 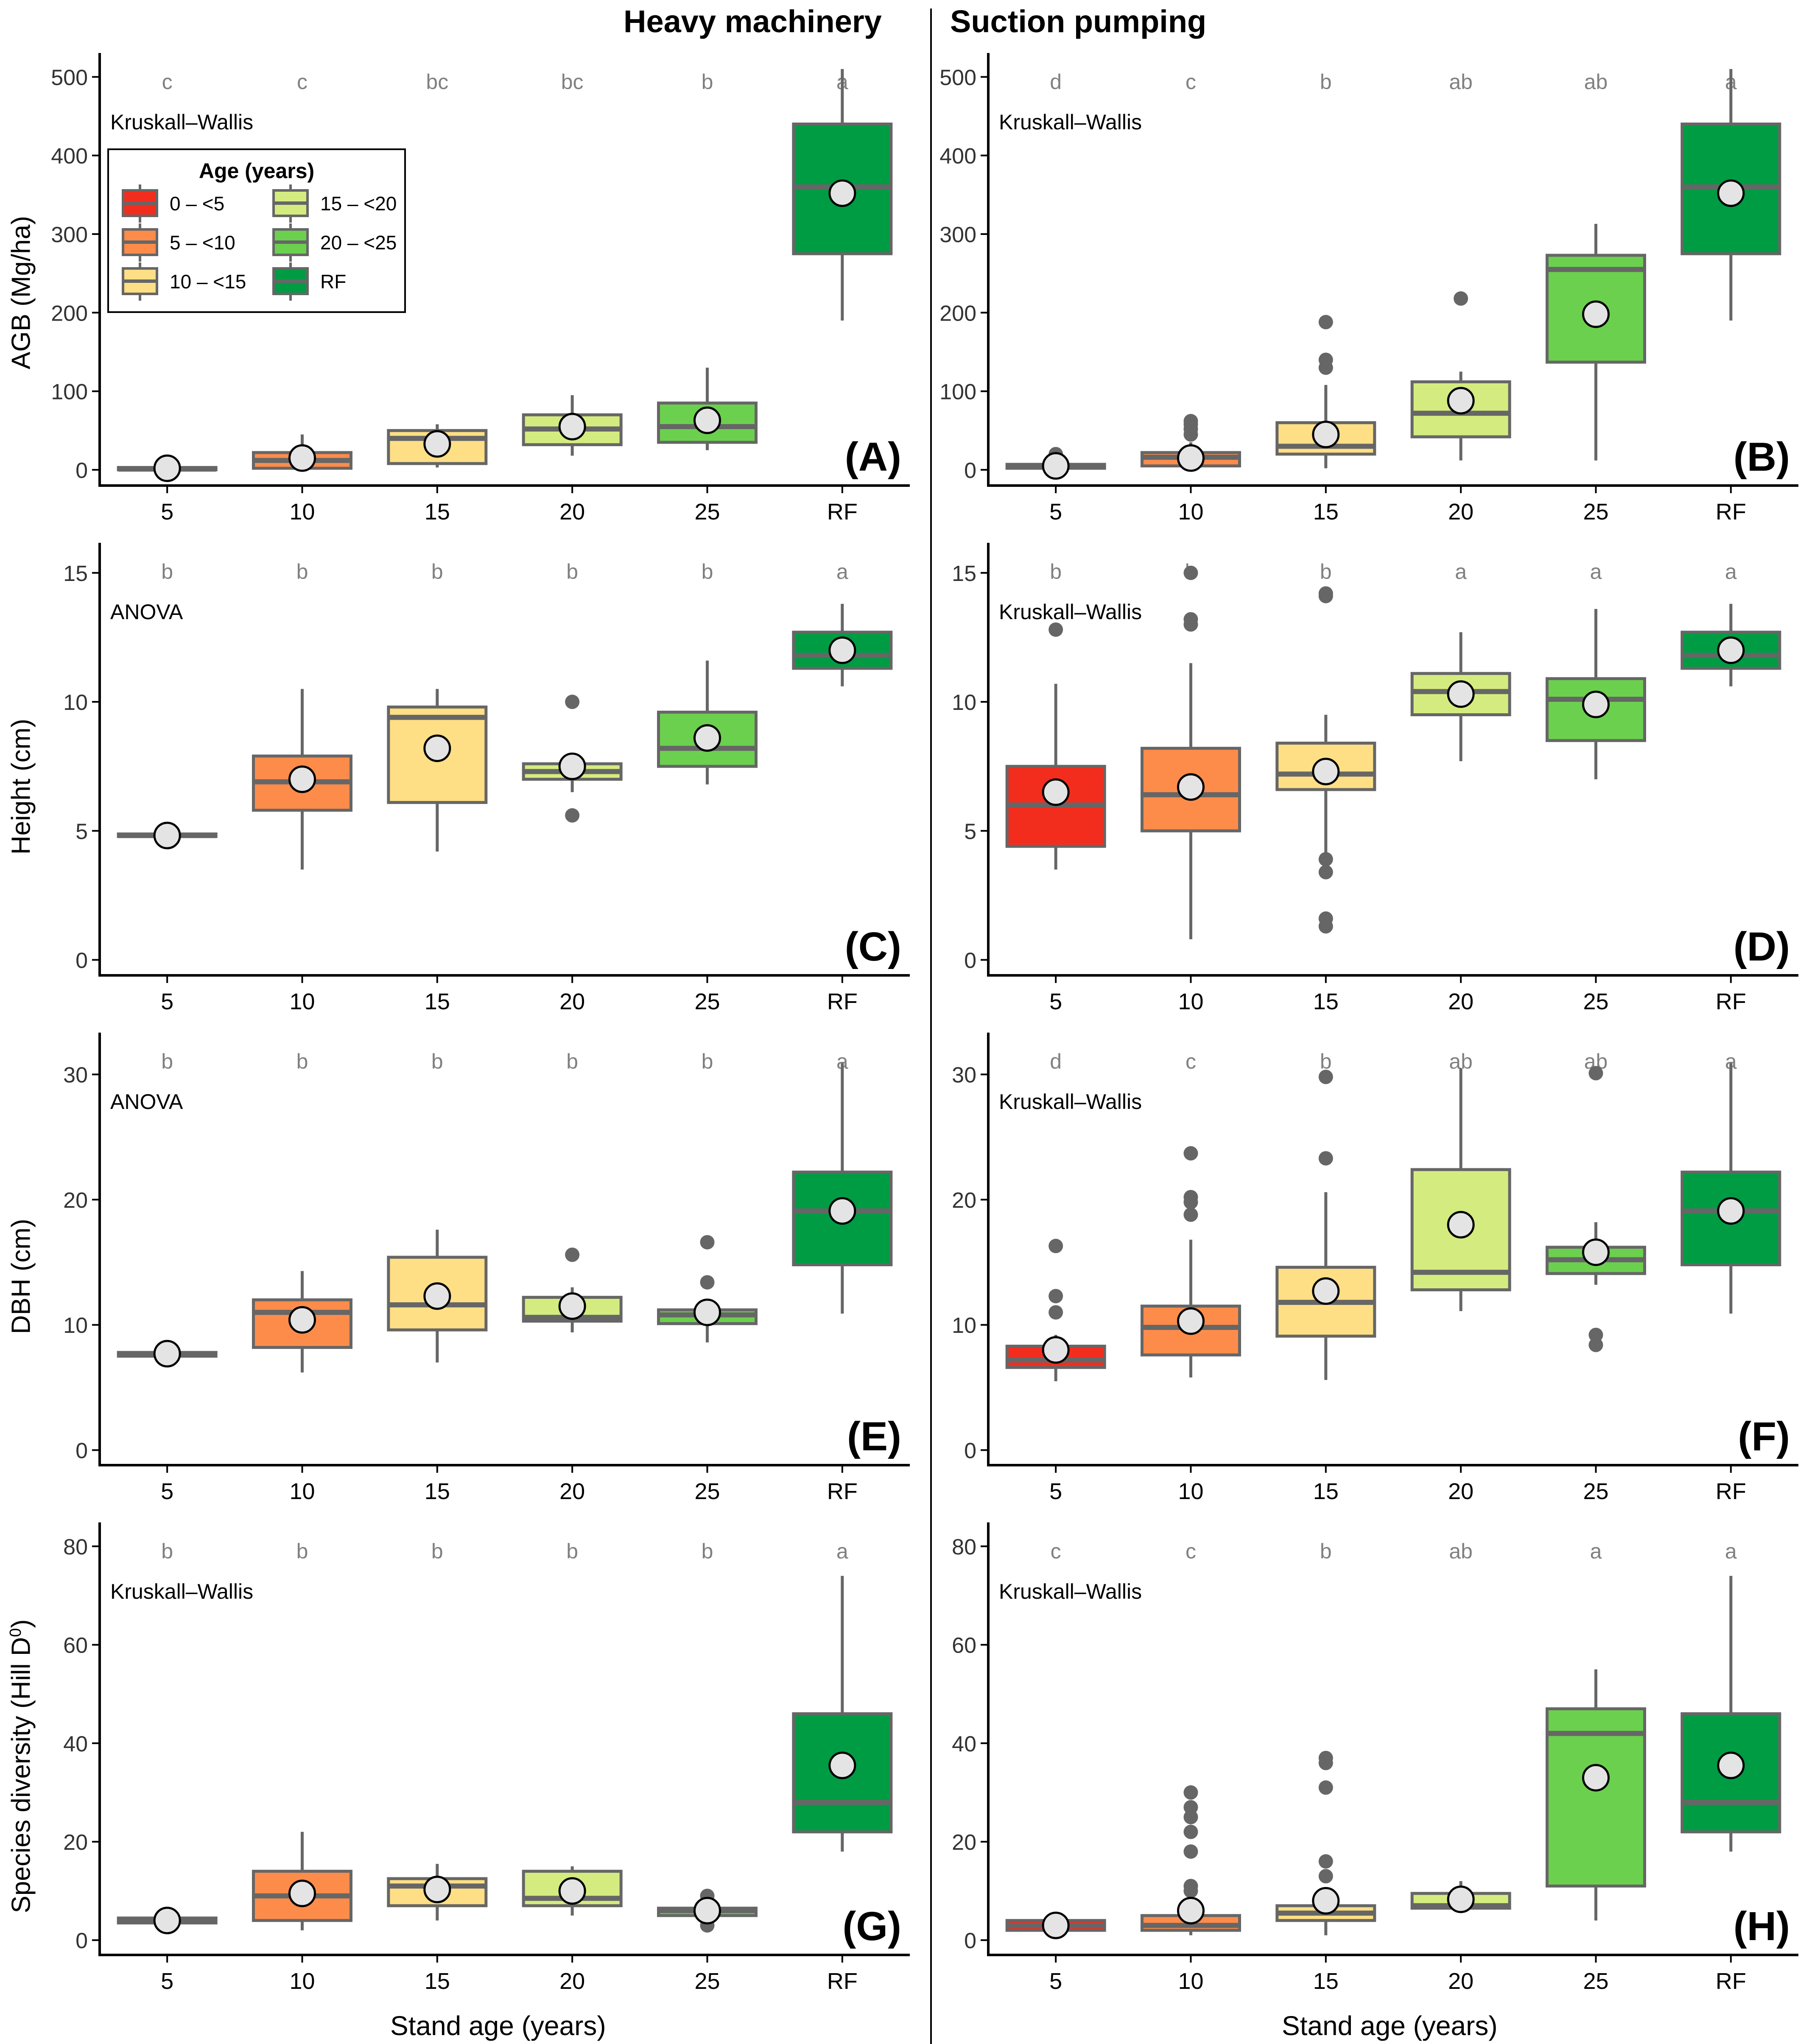 I want to click on significance-letter: d, so click(x=1056, y=82).